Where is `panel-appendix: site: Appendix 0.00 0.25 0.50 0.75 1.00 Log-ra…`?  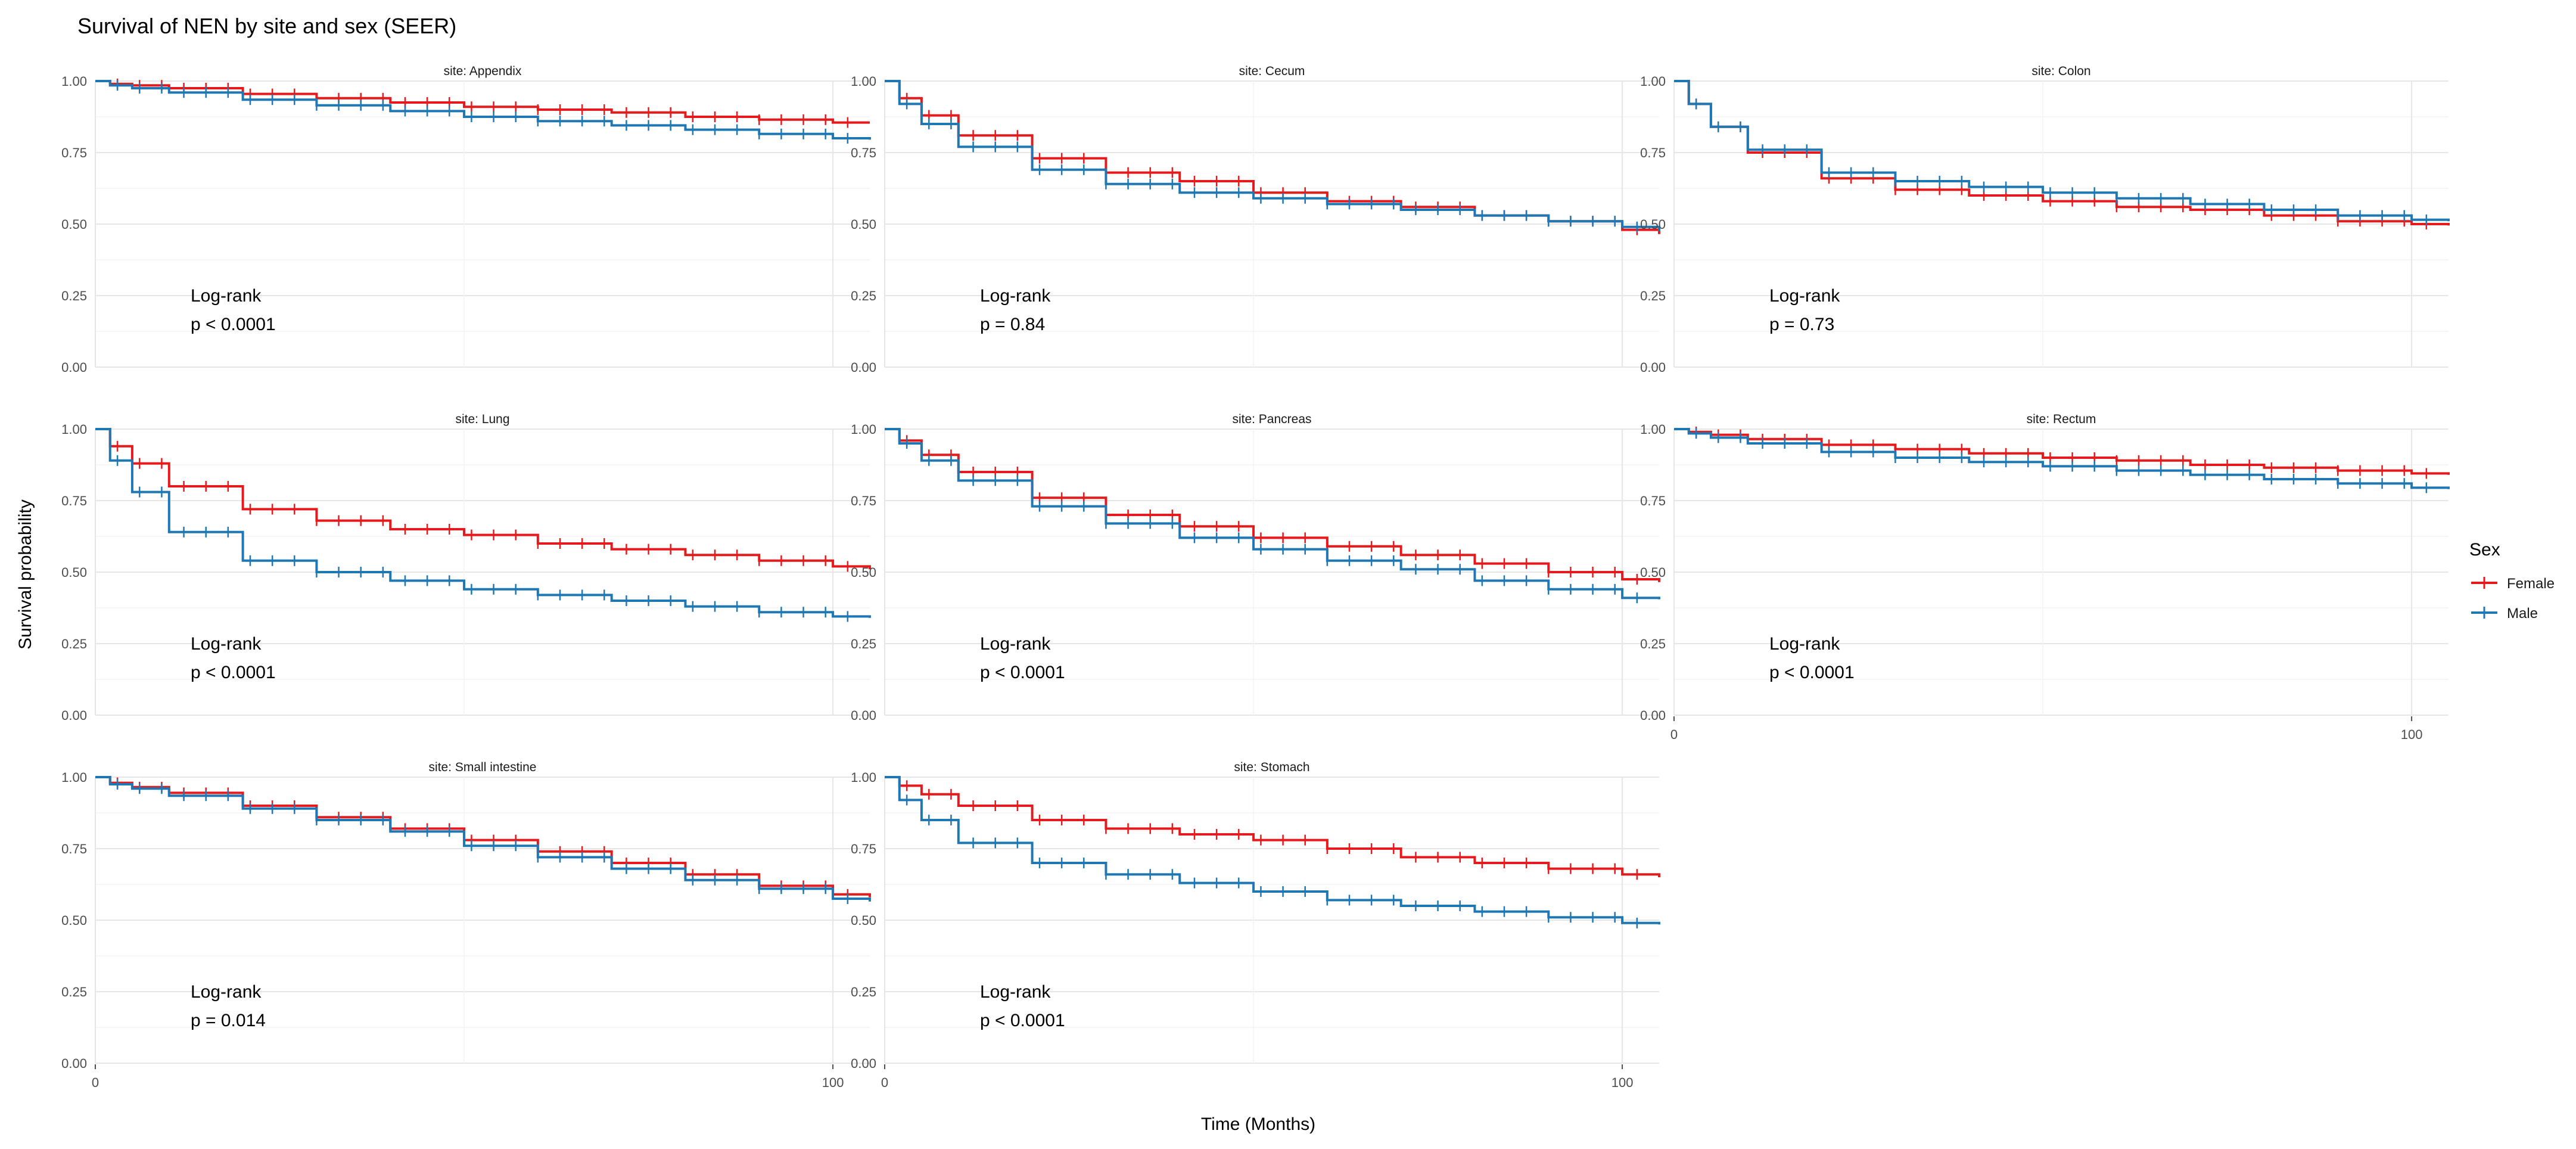
panel-appendix: site: Appendix 0.00 0.25 0.50 0.75 1.00 Log-ra… is located at coordinates (466, 219).